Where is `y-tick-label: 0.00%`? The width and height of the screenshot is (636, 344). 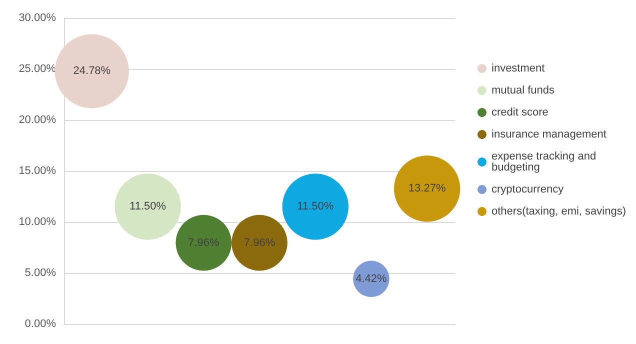 y-tick-label: 0.00% is located at coordinates (40, 324).